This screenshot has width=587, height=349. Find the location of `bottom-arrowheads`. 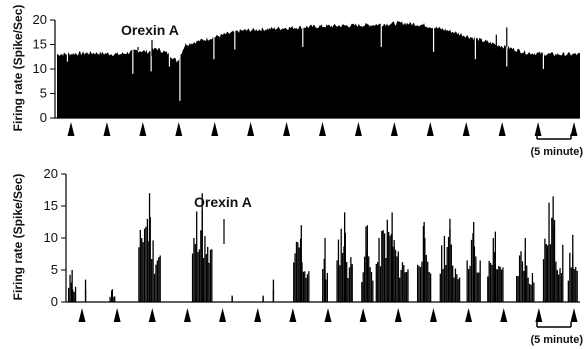

bottom-arrowheads is located at coordinates (328, 315).